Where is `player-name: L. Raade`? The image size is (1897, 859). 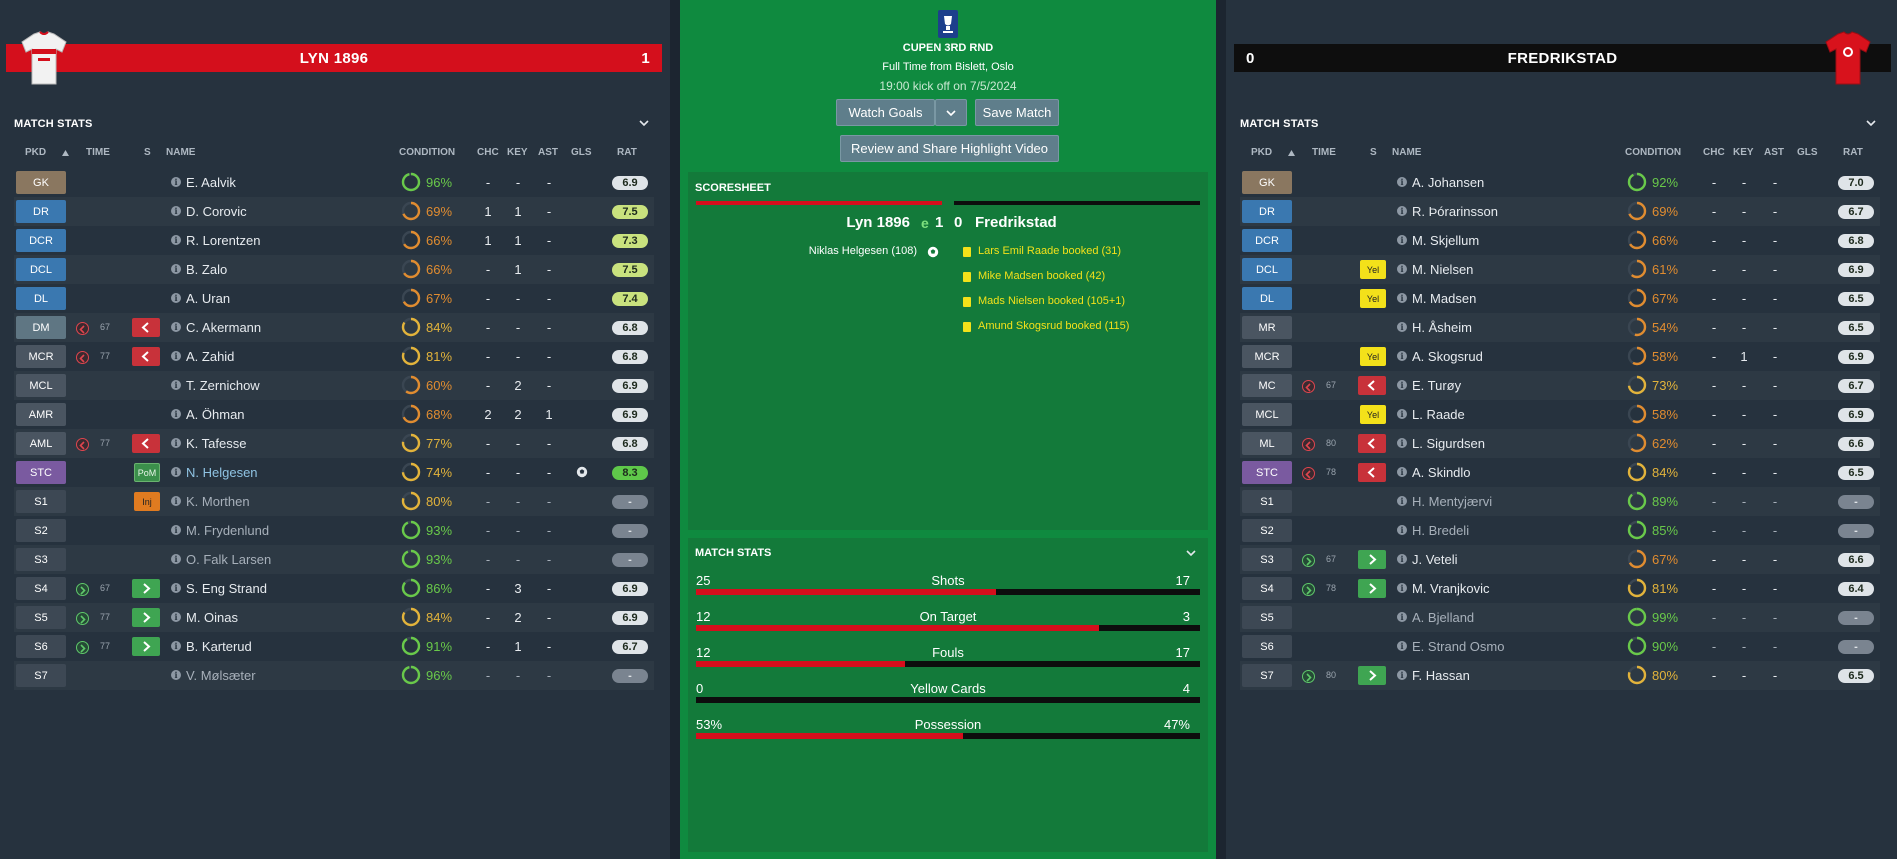 player-name: L. Raade is located at coordinates (1438, 414).